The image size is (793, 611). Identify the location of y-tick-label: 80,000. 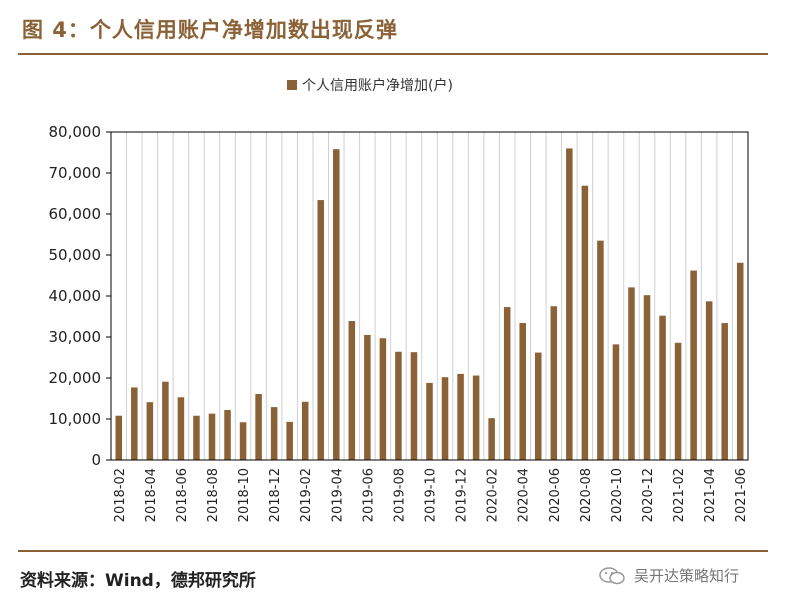
(75, 132).